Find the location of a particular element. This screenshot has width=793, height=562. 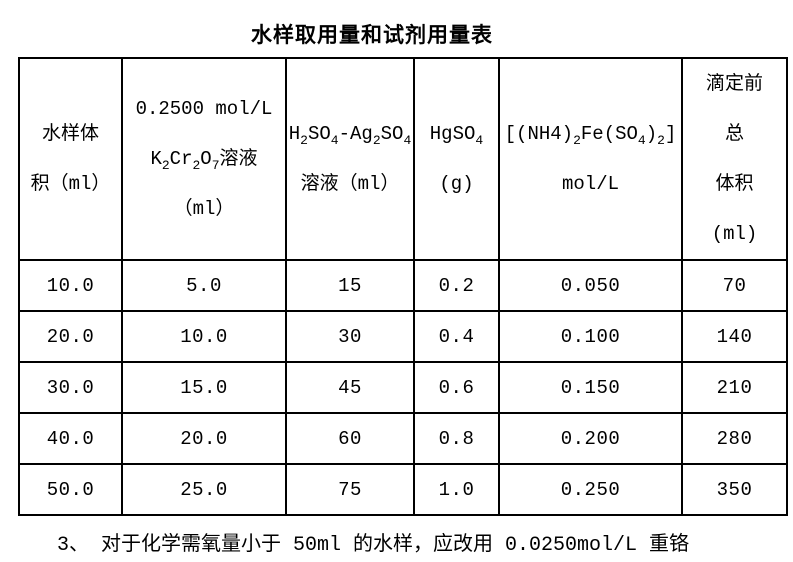

header-line: 0.2500 mol/L is located at coordinates (204, 109).